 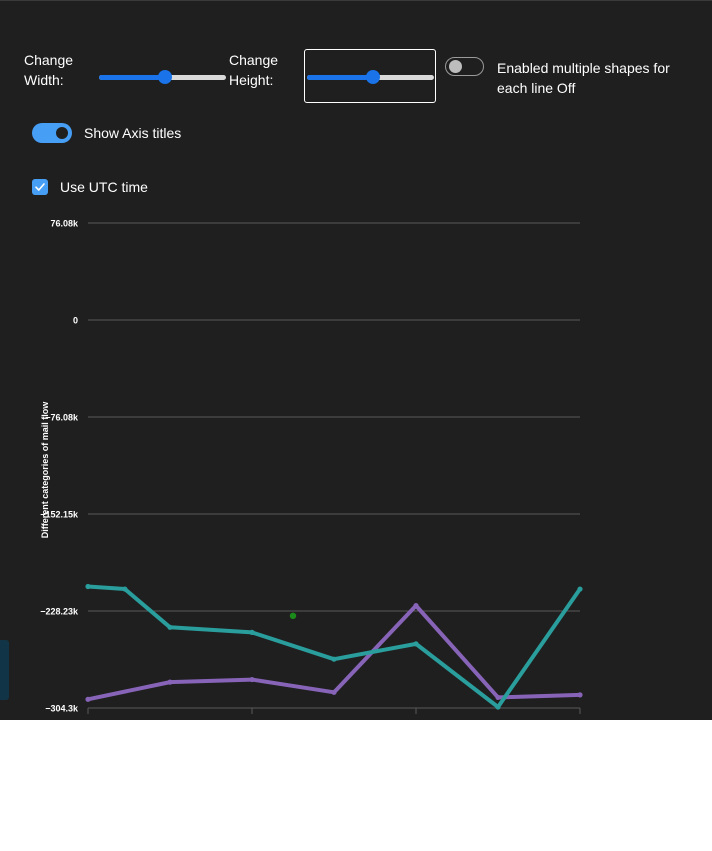 I want to click on y-tick-label: 0, so click(x=75, y=321).